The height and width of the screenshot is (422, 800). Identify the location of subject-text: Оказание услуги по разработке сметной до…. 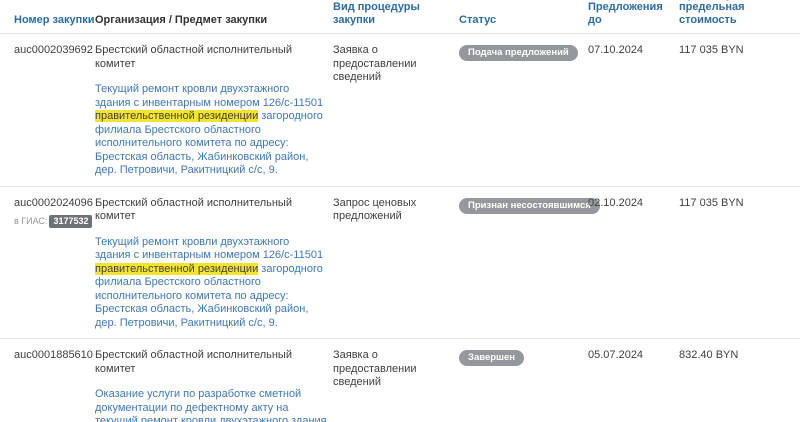
(211, 405).